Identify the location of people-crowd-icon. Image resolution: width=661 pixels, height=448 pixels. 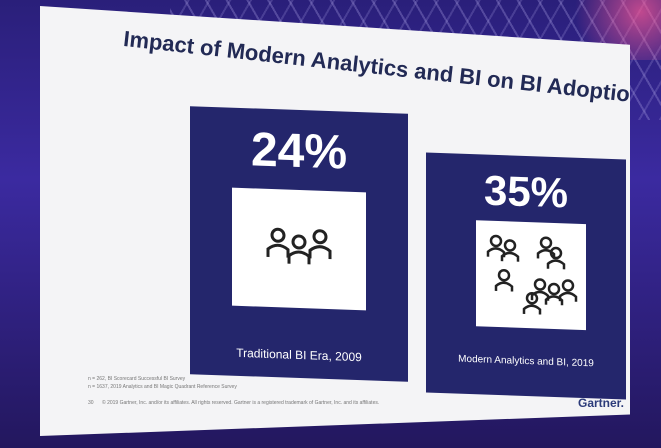
(532, 274).